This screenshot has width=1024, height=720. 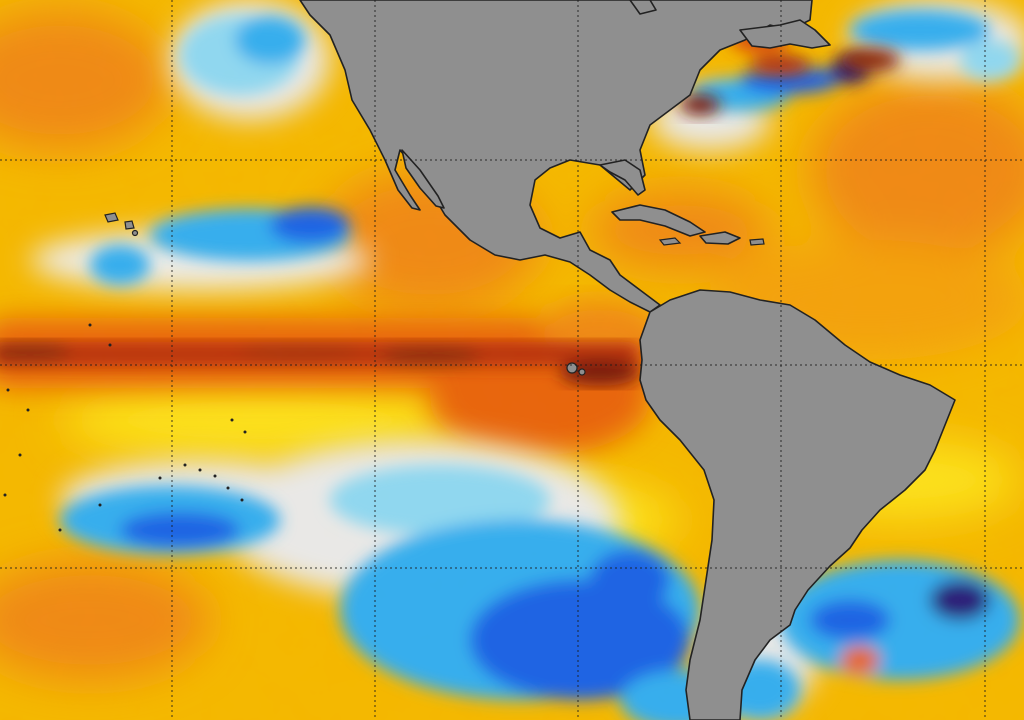 I want to click on pacific-atolls, so click(x=125, y=427).